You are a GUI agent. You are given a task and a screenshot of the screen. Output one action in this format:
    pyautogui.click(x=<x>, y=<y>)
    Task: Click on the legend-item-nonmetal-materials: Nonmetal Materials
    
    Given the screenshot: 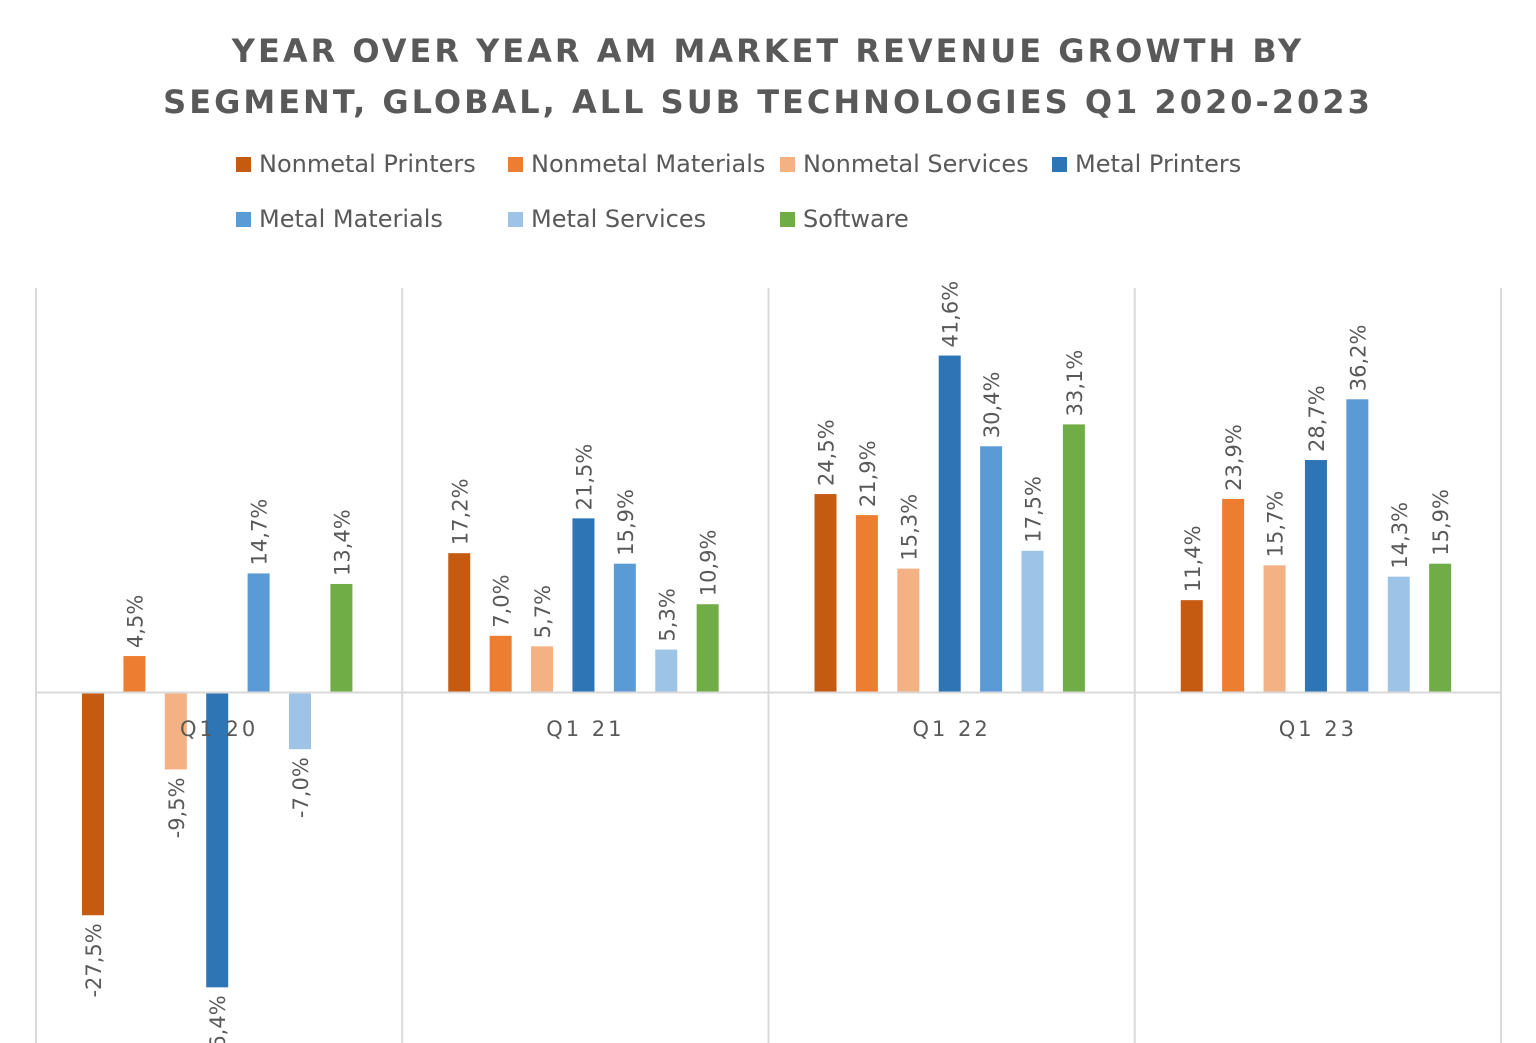 What is the action you would take?
    pyautogui.click(x=636, y=164)
    